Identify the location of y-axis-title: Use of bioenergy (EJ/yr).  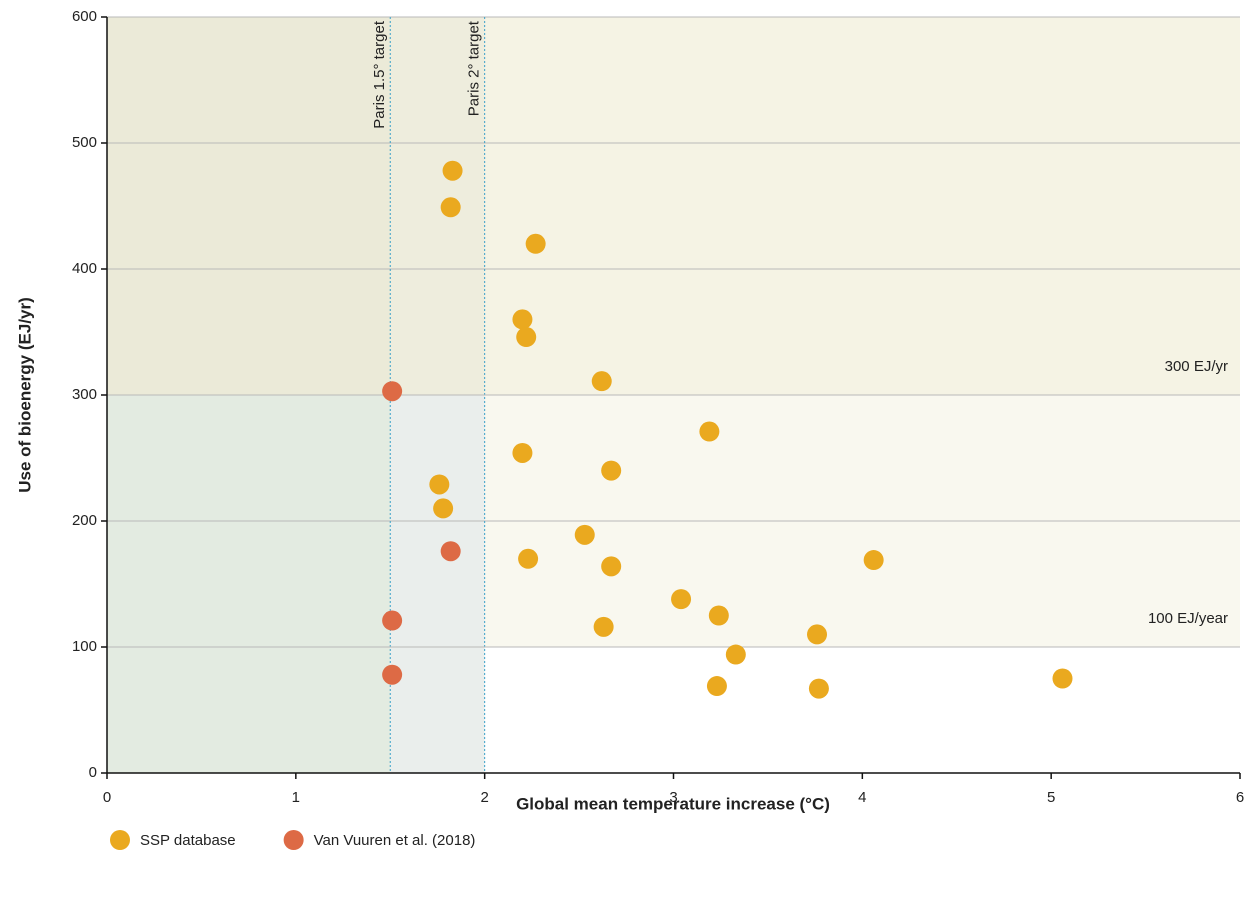
(24, 395).